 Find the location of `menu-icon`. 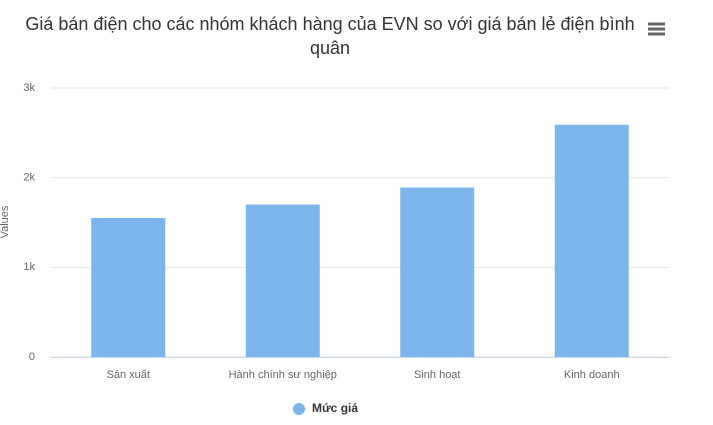

menu-icon is located at coordinates (656, 30).